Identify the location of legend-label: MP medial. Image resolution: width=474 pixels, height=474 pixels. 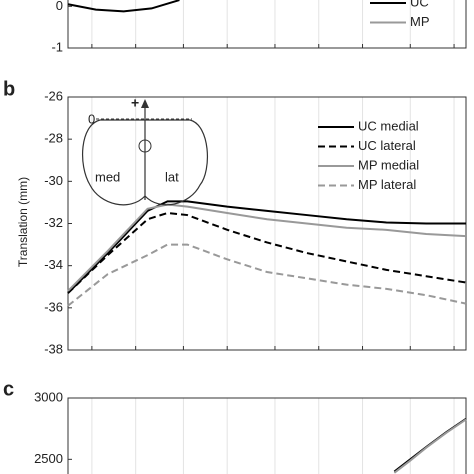
(388, 164).